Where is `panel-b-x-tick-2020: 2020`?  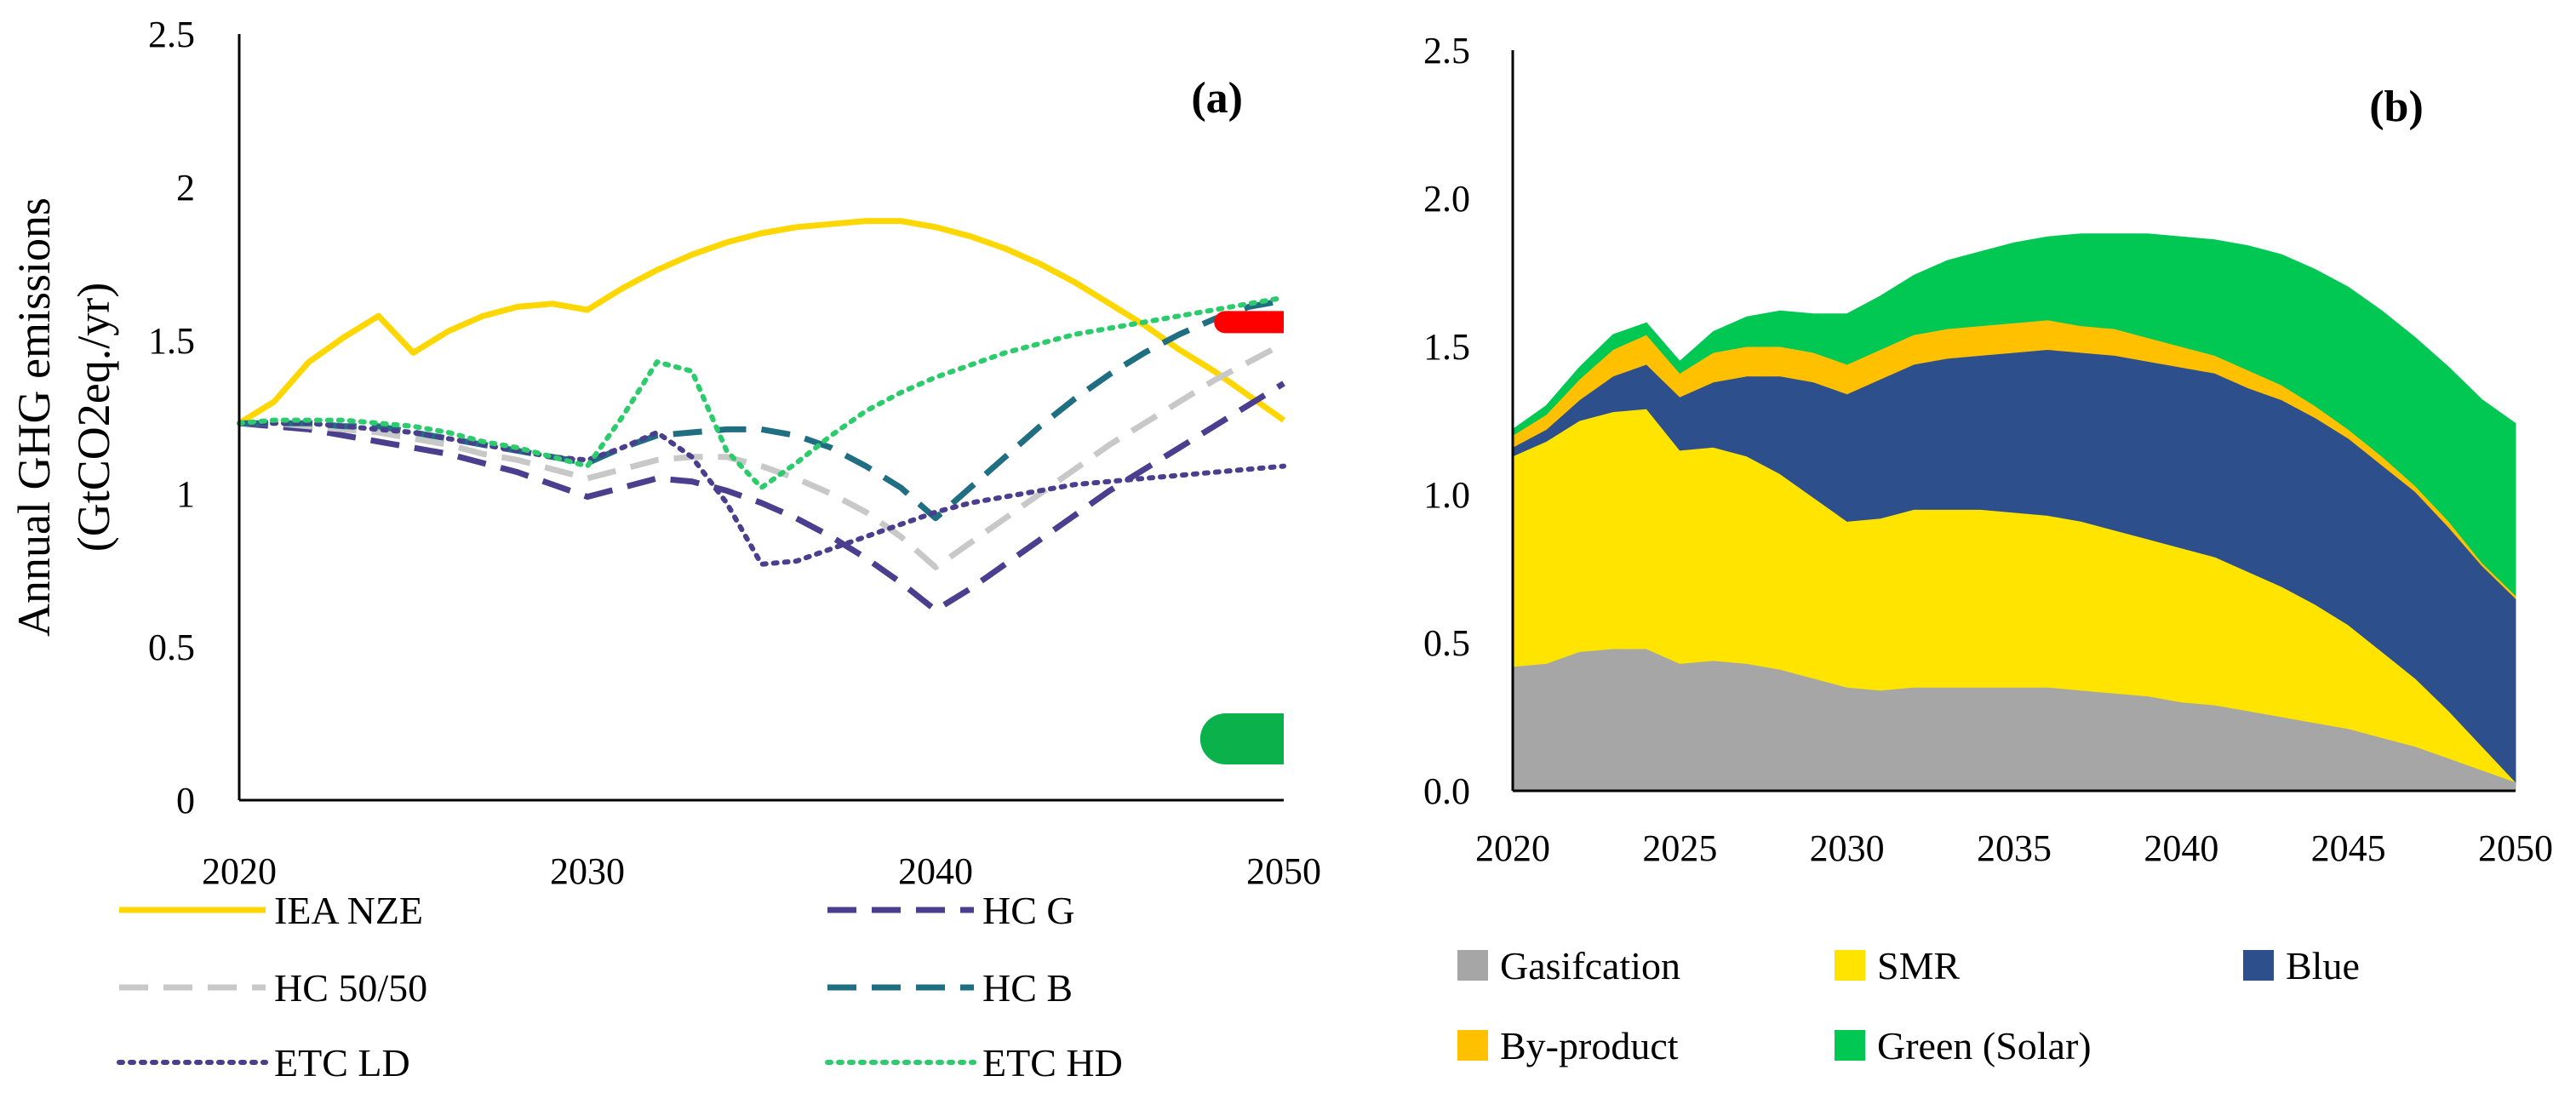 panel-b-x-tick-2020: 2020 is located at coordinates (1512, 848).